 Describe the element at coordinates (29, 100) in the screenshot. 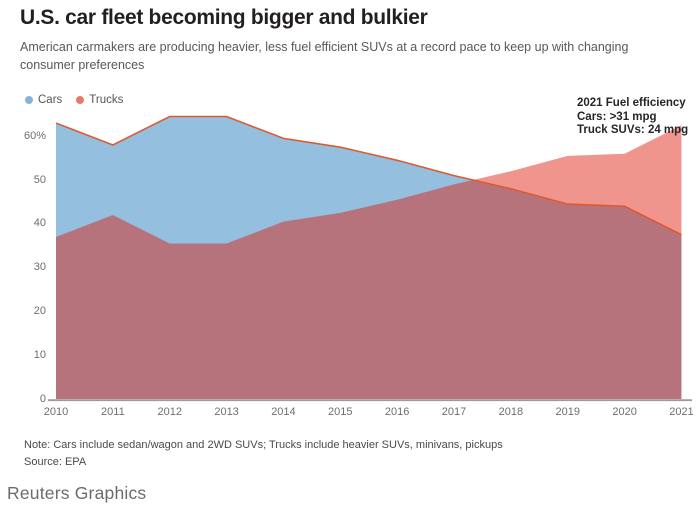

I see `cars-color-dot-icon` at that location.